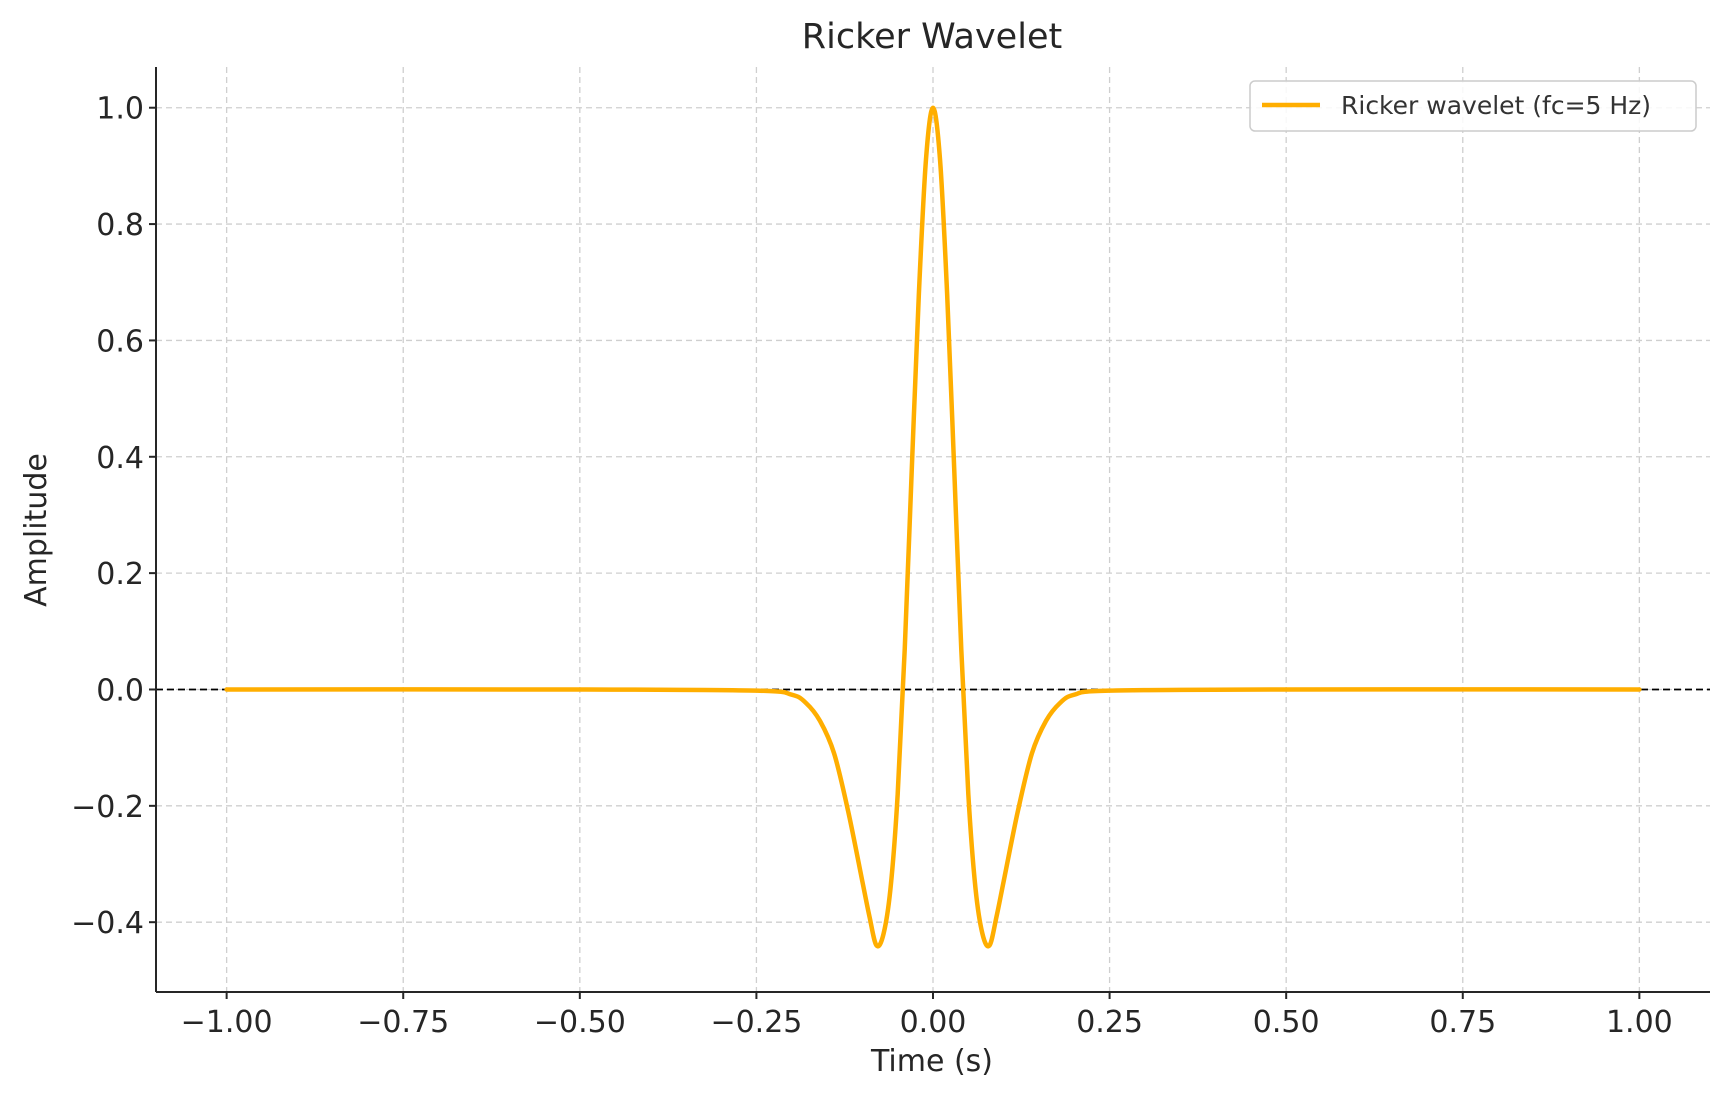 The height and width of the screenshot is (1097, 1725). Describe the element at coordinates (403, 1022) in the screenshot. I see `x-tick-label: −0.75` at that location.